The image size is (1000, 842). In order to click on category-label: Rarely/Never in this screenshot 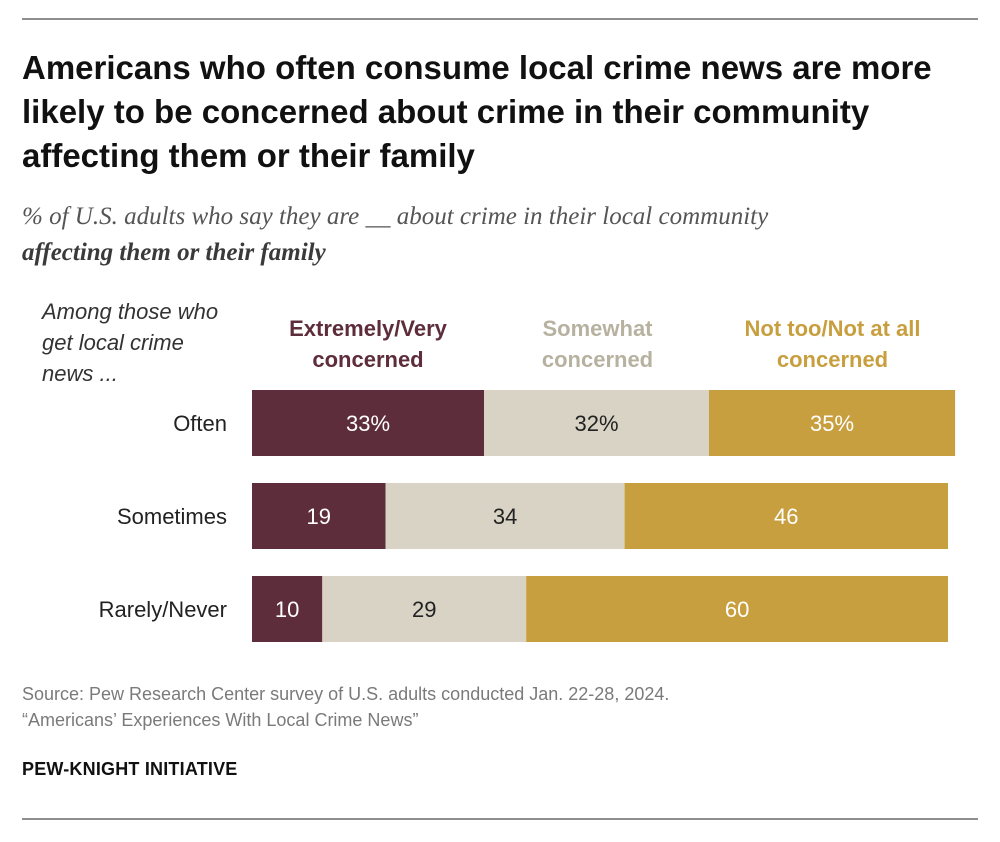, I will do `click(163, 609)`.